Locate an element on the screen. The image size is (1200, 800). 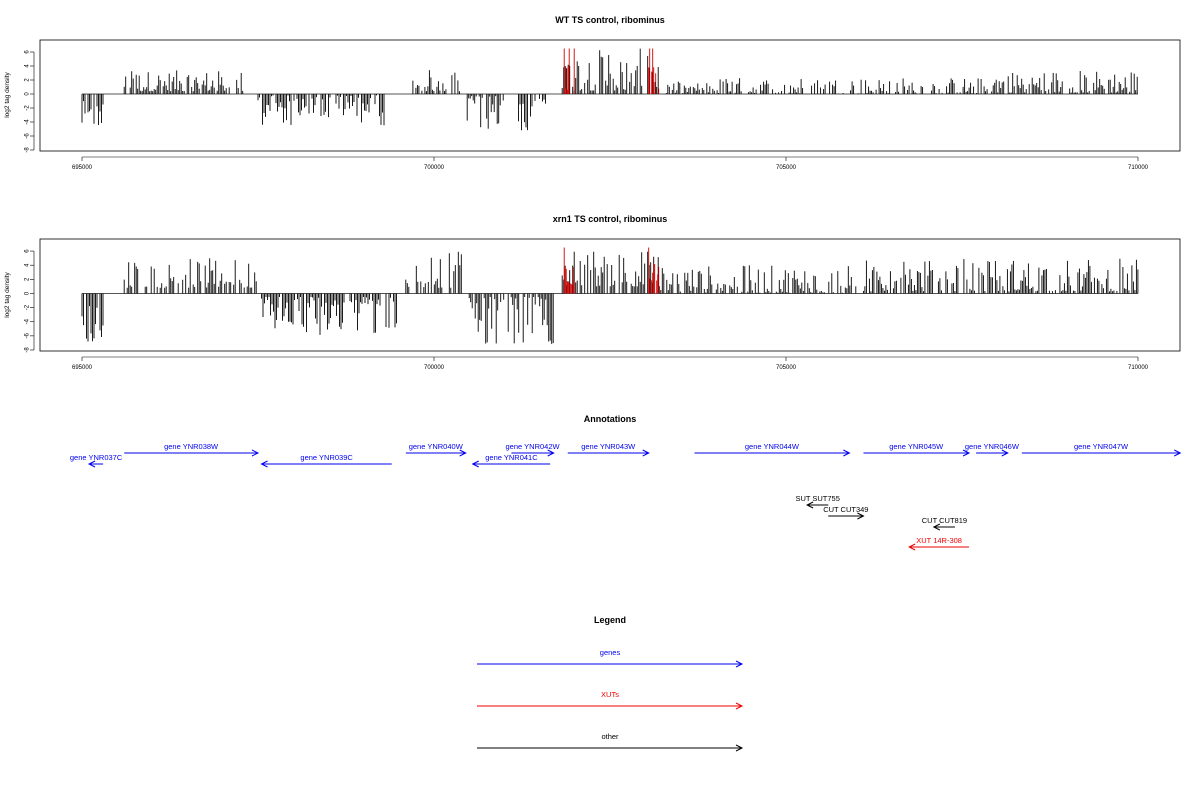
legend-items: genes XUTs other is located at coordinates (610, 700).